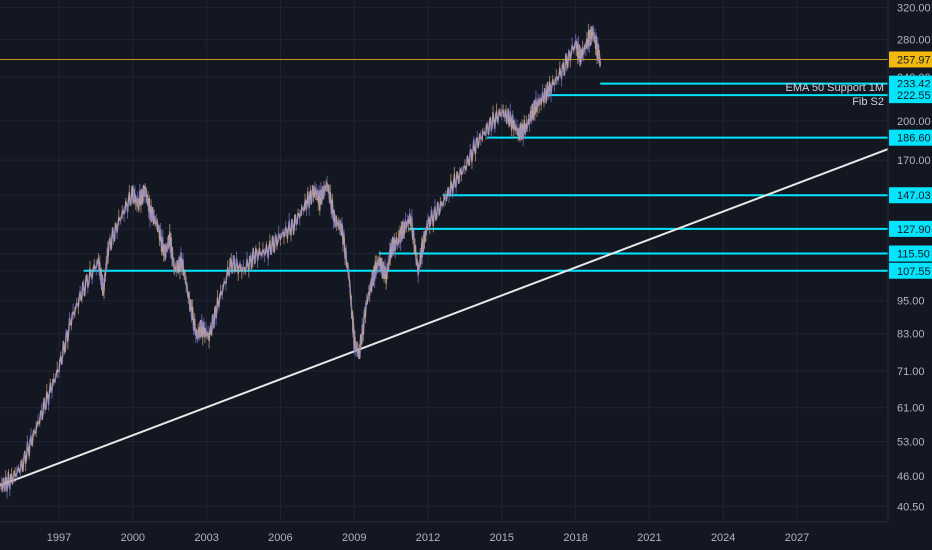  Describe the element at coordinates (280, 538) in the screenshot. I see `x-tick-label: 2006` at that location.